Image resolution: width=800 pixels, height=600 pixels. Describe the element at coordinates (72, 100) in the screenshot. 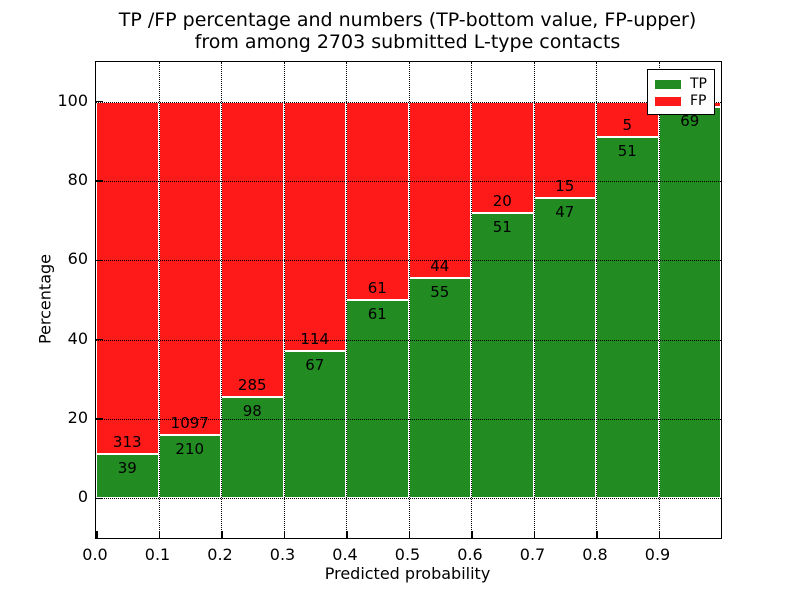

I see `y-tick-label: 100` at that location.